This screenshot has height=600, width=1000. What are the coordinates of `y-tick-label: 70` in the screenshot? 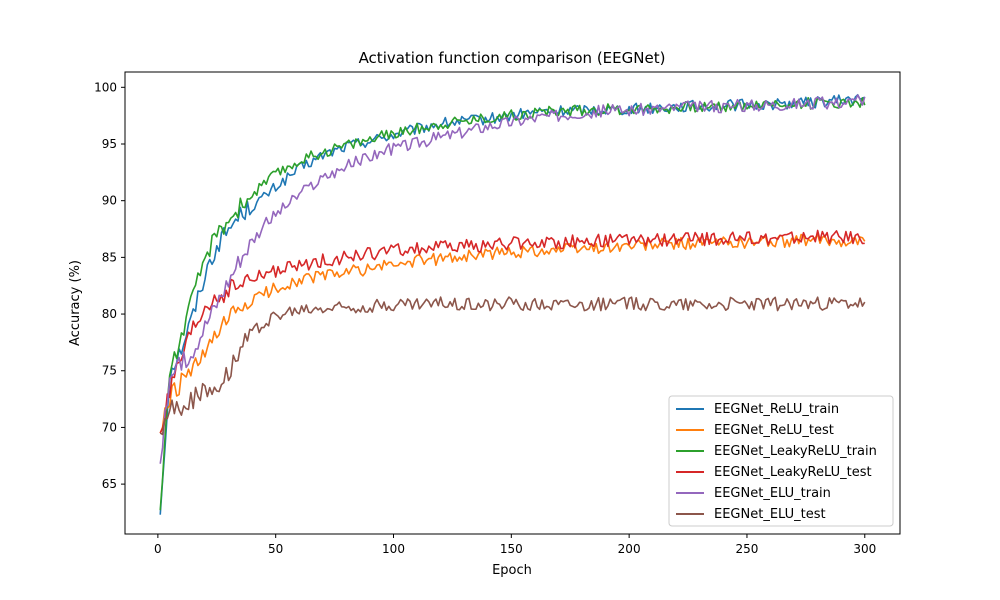 It's located at (109, 427).